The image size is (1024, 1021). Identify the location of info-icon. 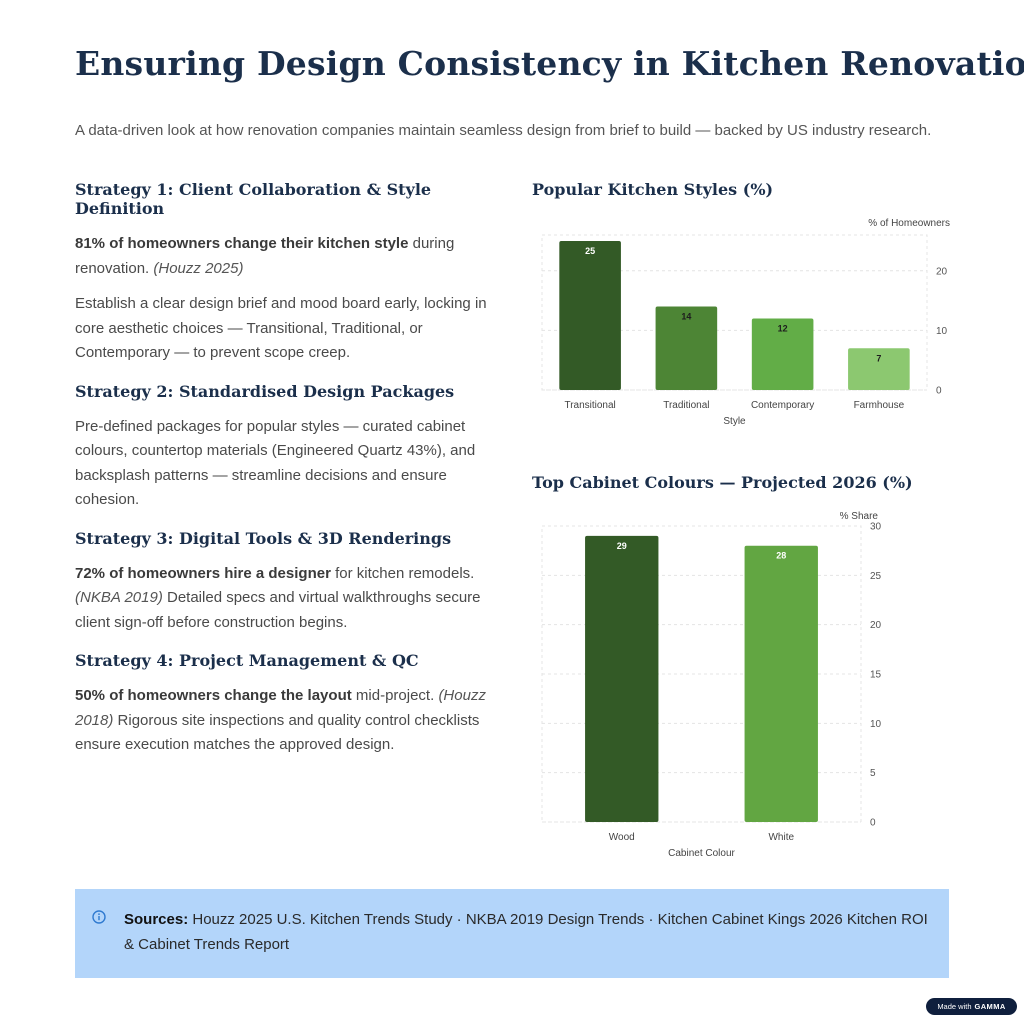
(99, 917).